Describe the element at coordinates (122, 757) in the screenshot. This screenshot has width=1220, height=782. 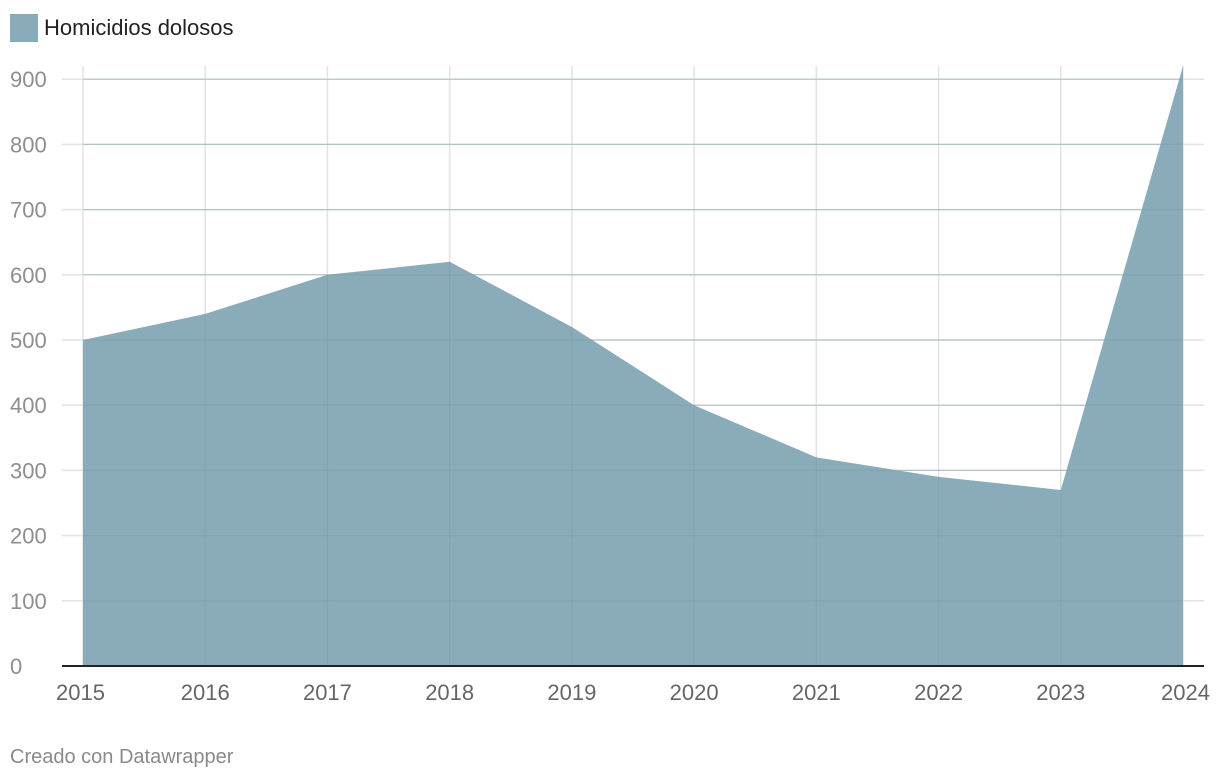
I see `credit-text: Creado con Datawrapper` at that location.